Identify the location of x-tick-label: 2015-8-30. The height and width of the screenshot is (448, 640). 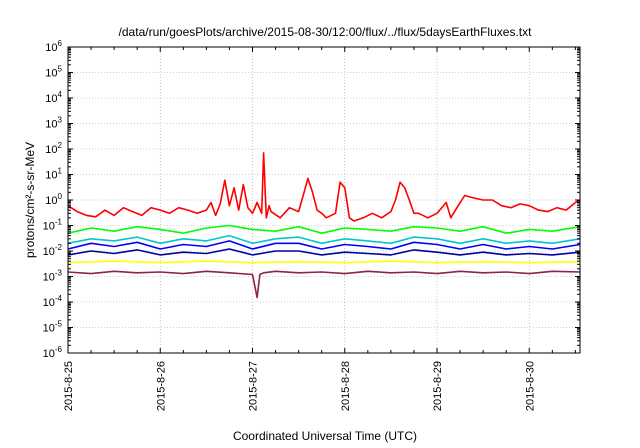
(530, 386).